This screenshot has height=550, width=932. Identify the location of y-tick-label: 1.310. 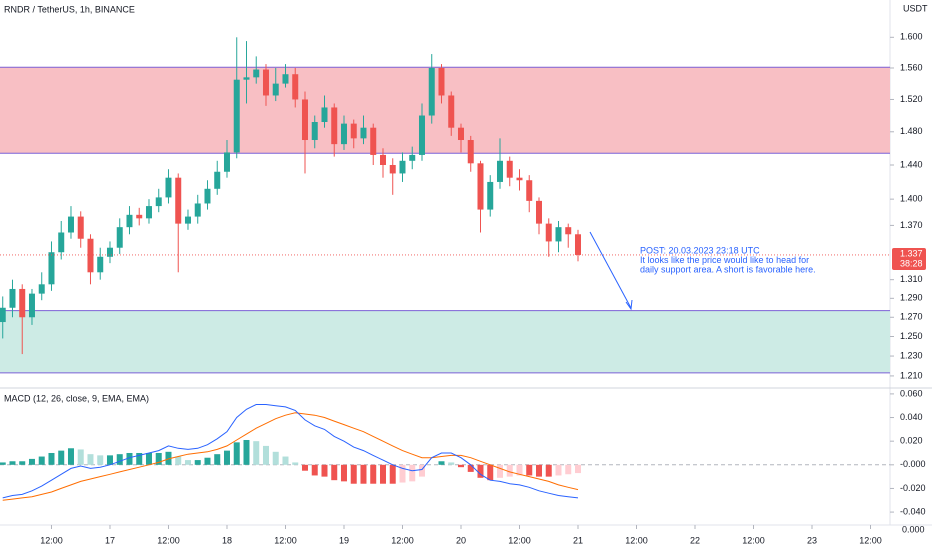
(911, 279).